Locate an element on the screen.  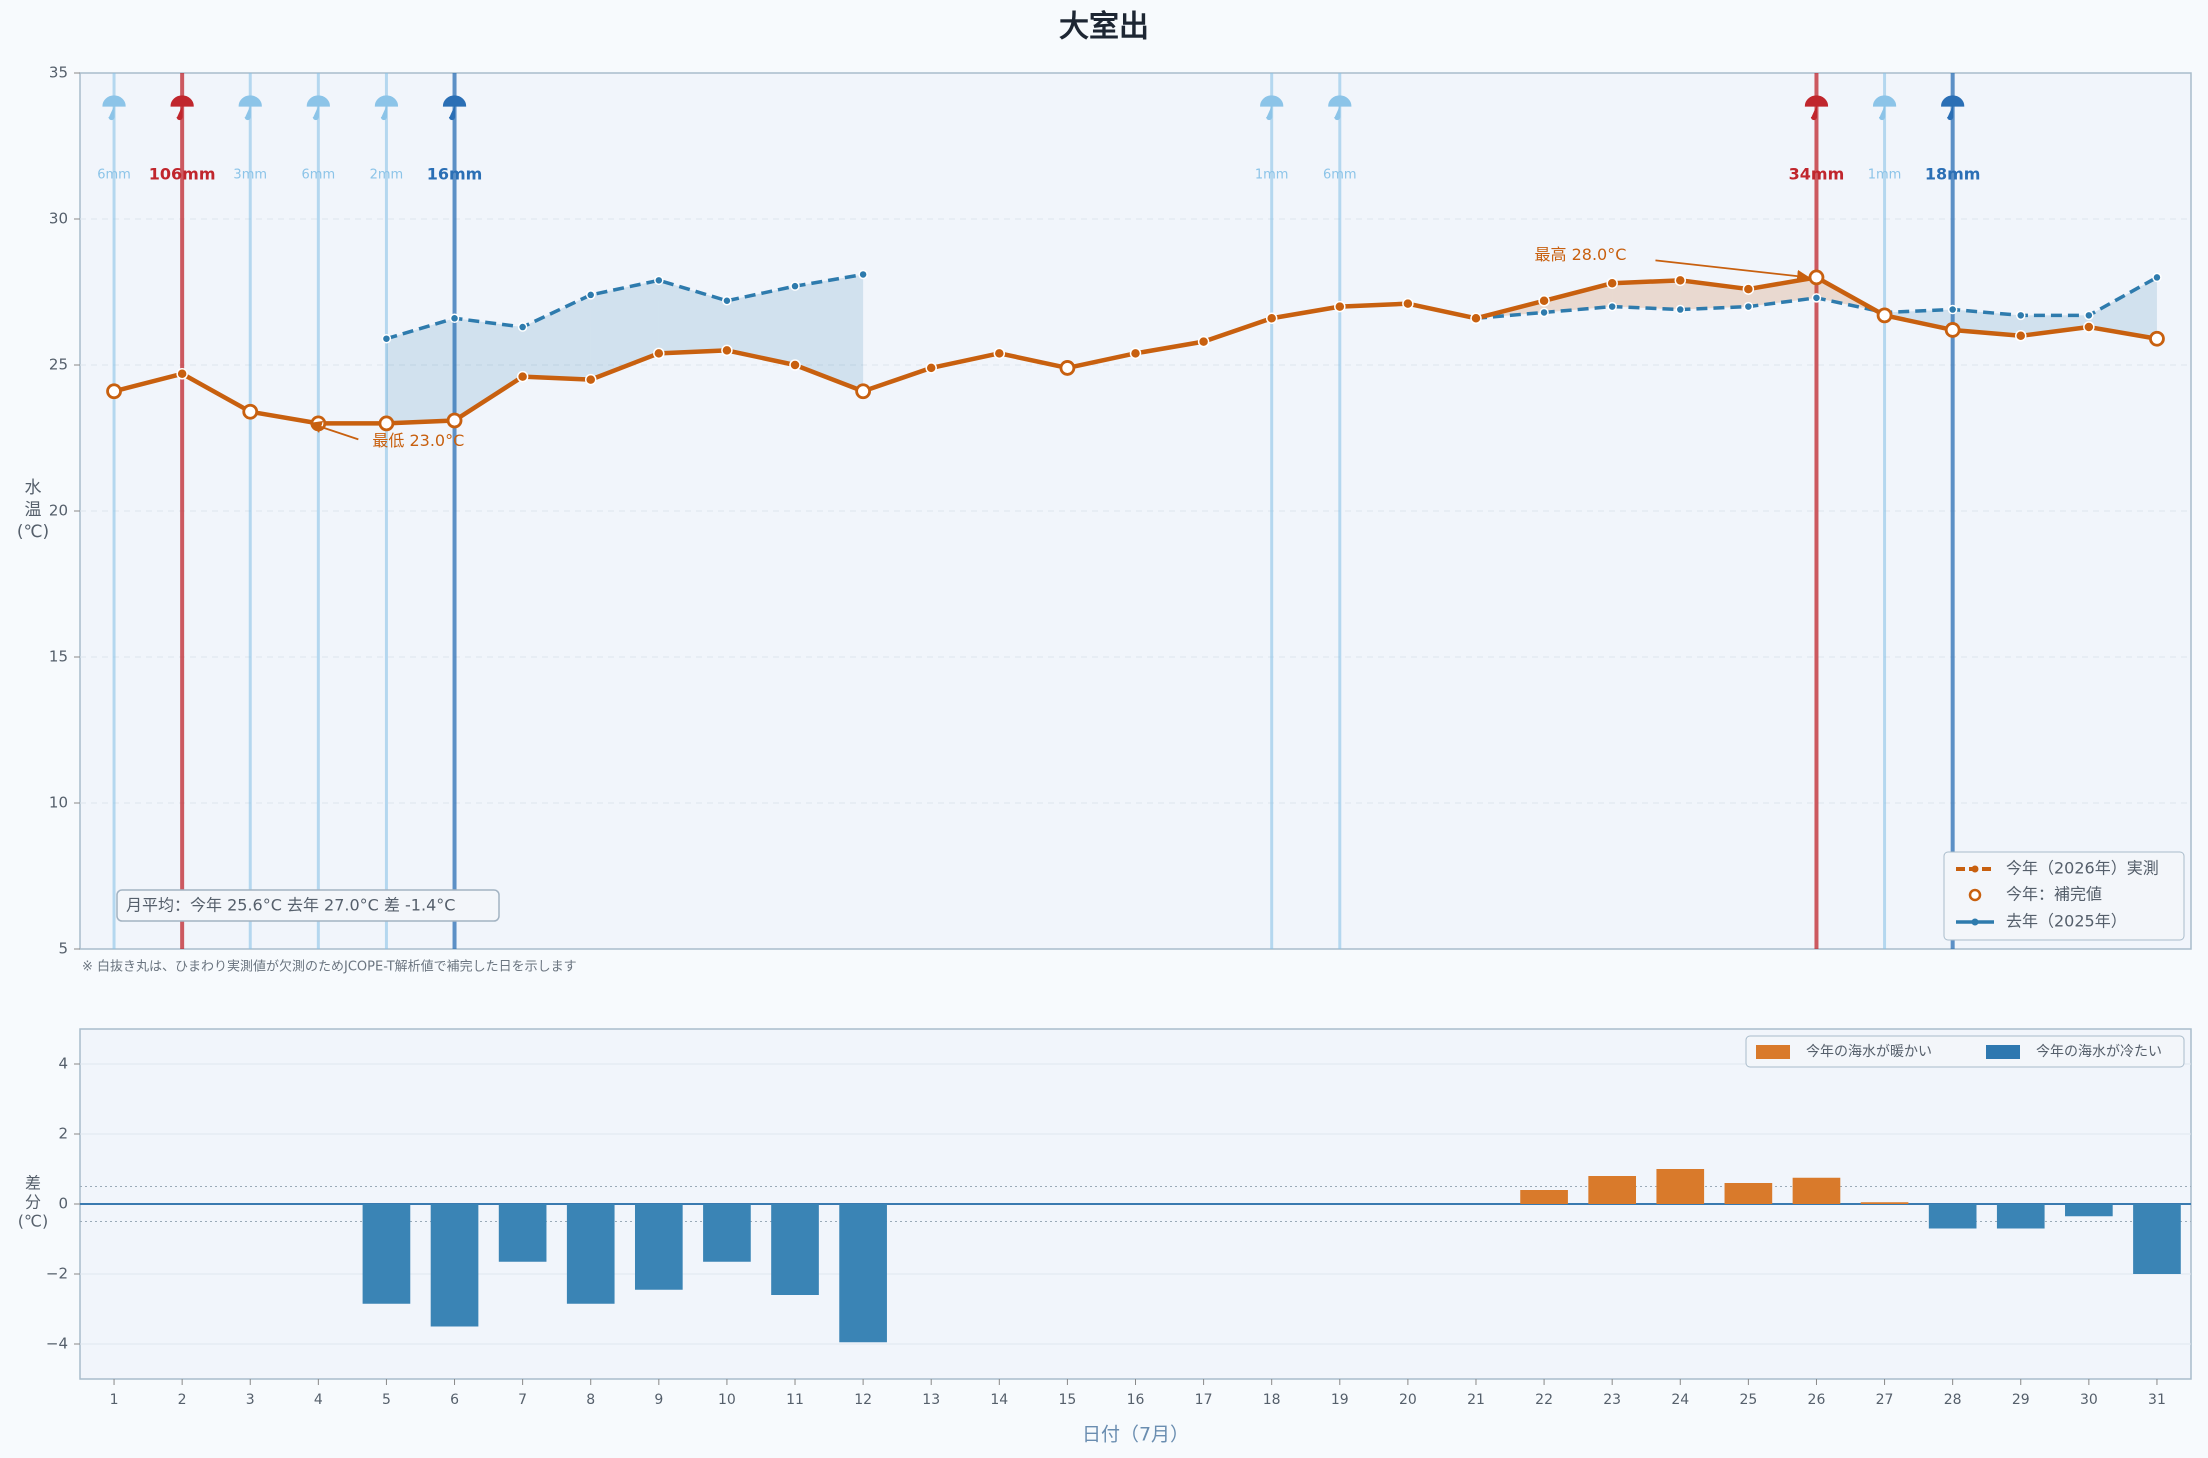
x-tick-label: 12 is located at coordinates (863, 1400).